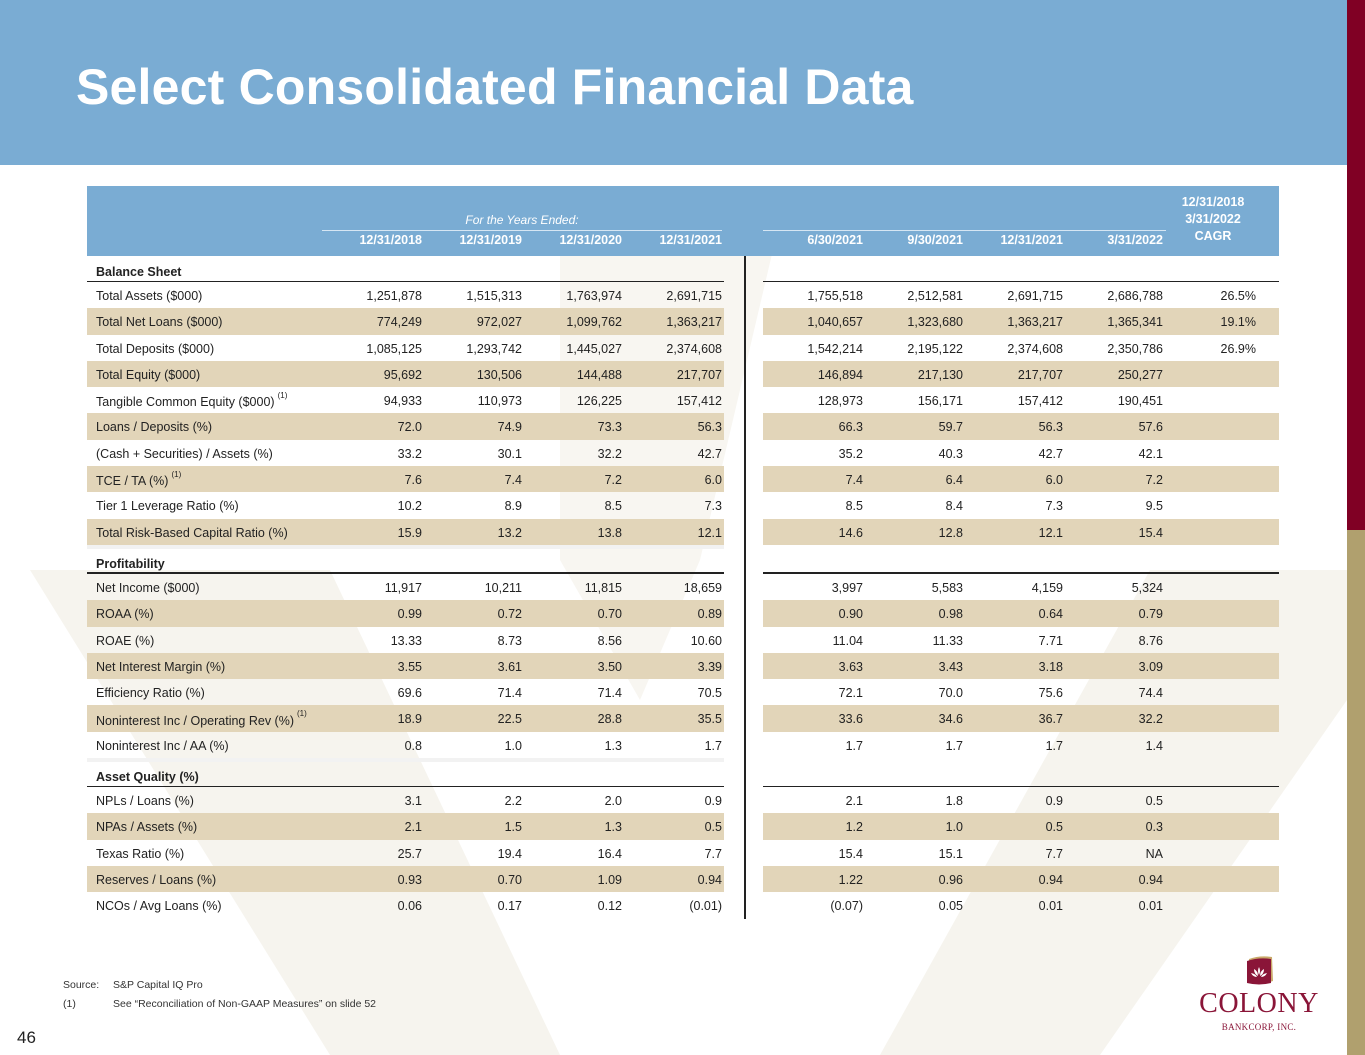  Describe the element at coordinates (150, 693) in the screenshot. I see `row-label-text: Efficiency Ratio (%)` at that location.